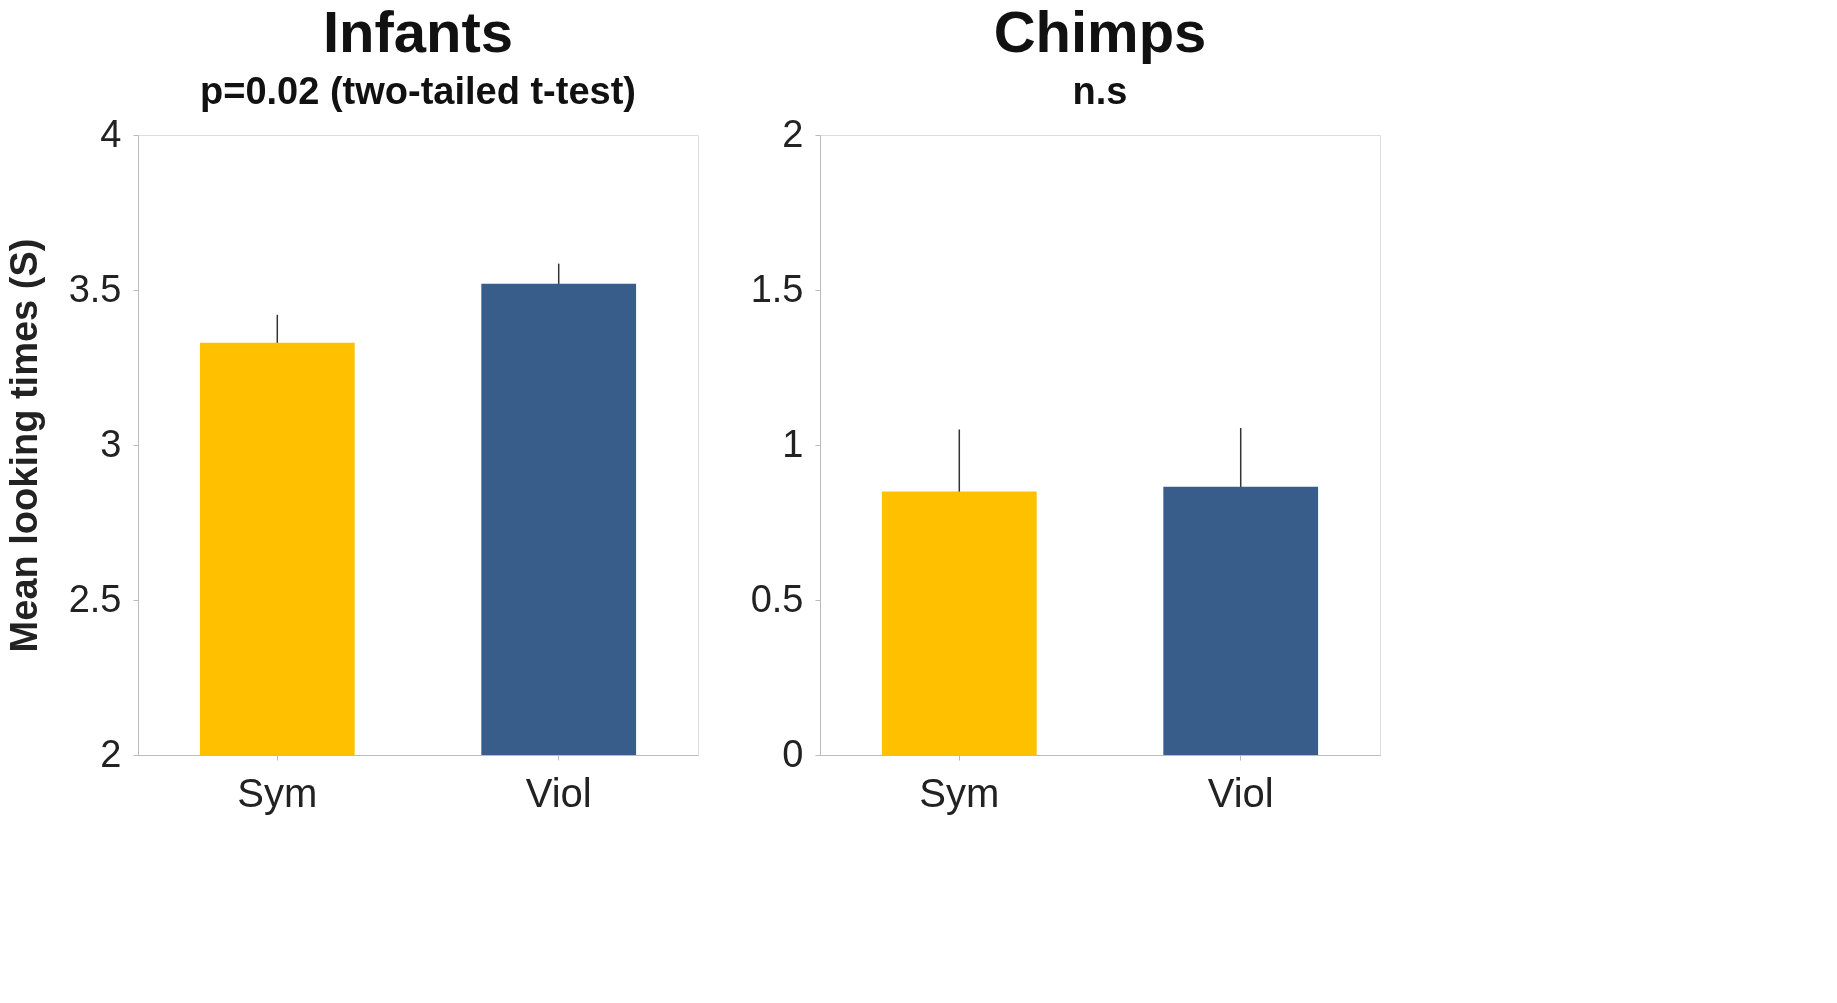 This screenshot has width=1837, height=1003. I want to click on y-tick-label: 0, so click(793, 753).